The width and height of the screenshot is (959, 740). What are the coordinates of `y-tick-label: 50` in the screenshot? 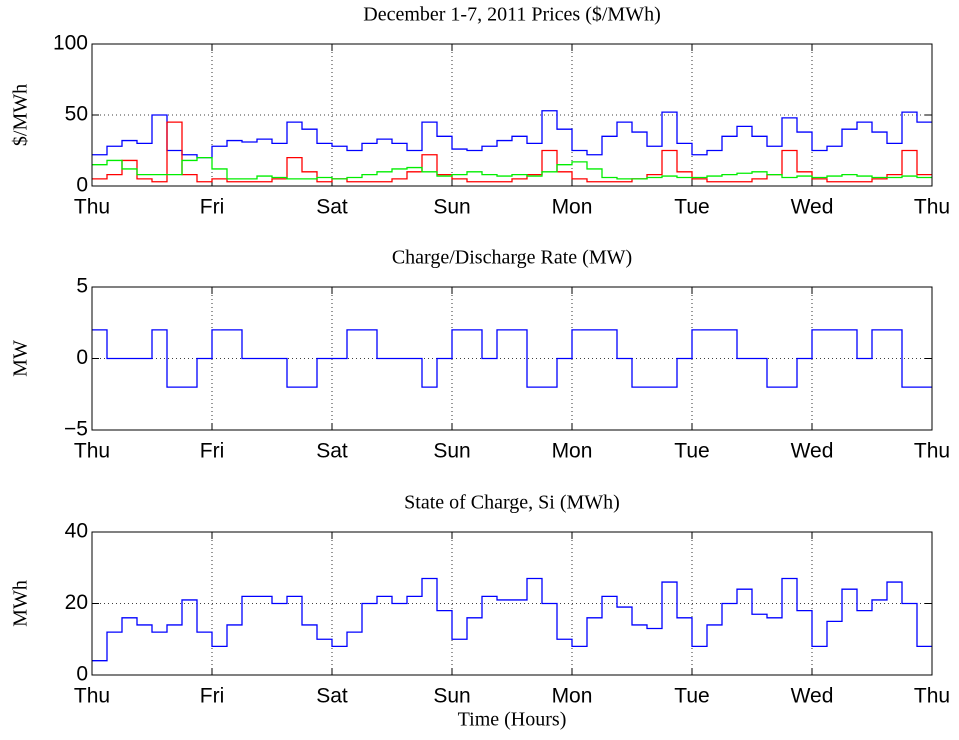 It's located at (76, 114).